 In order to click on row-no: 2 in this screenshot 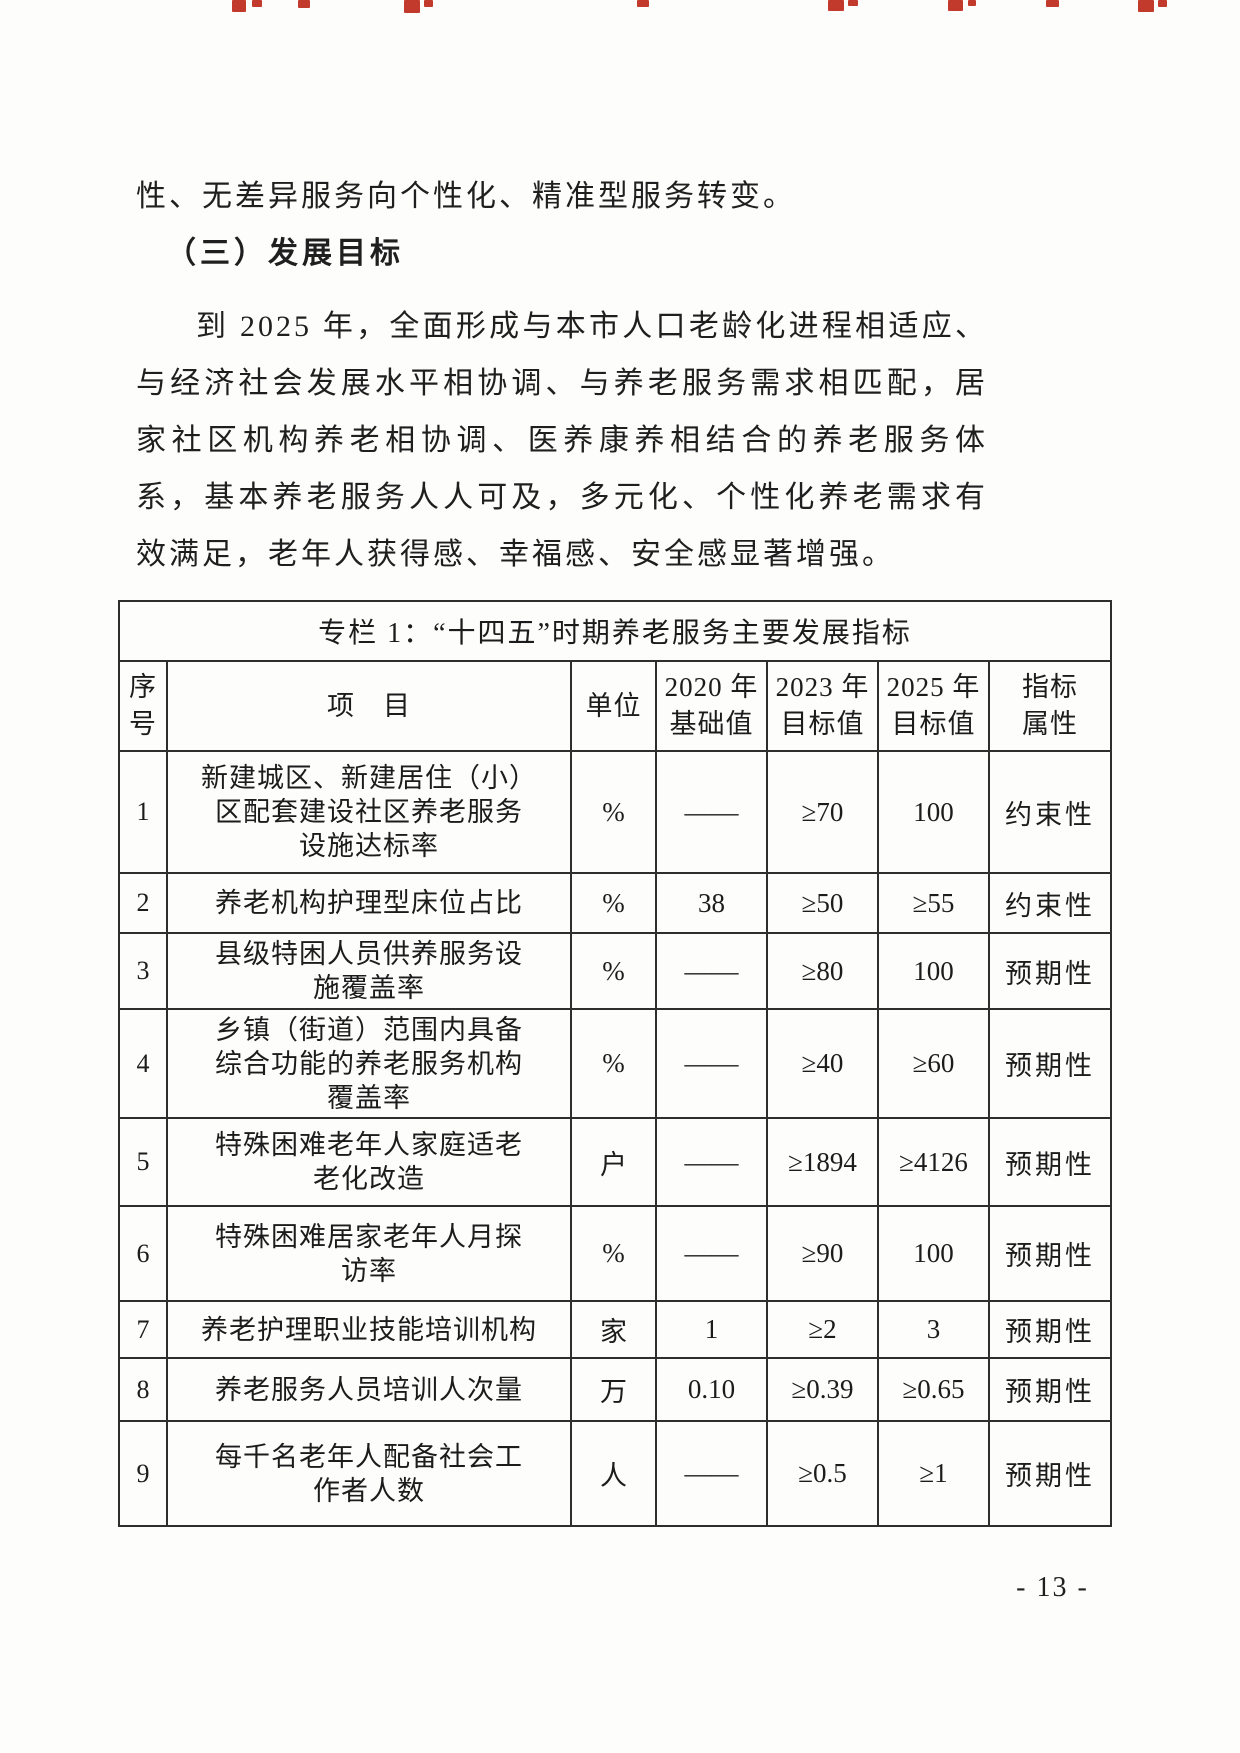, I will do `click(143, 903)`.